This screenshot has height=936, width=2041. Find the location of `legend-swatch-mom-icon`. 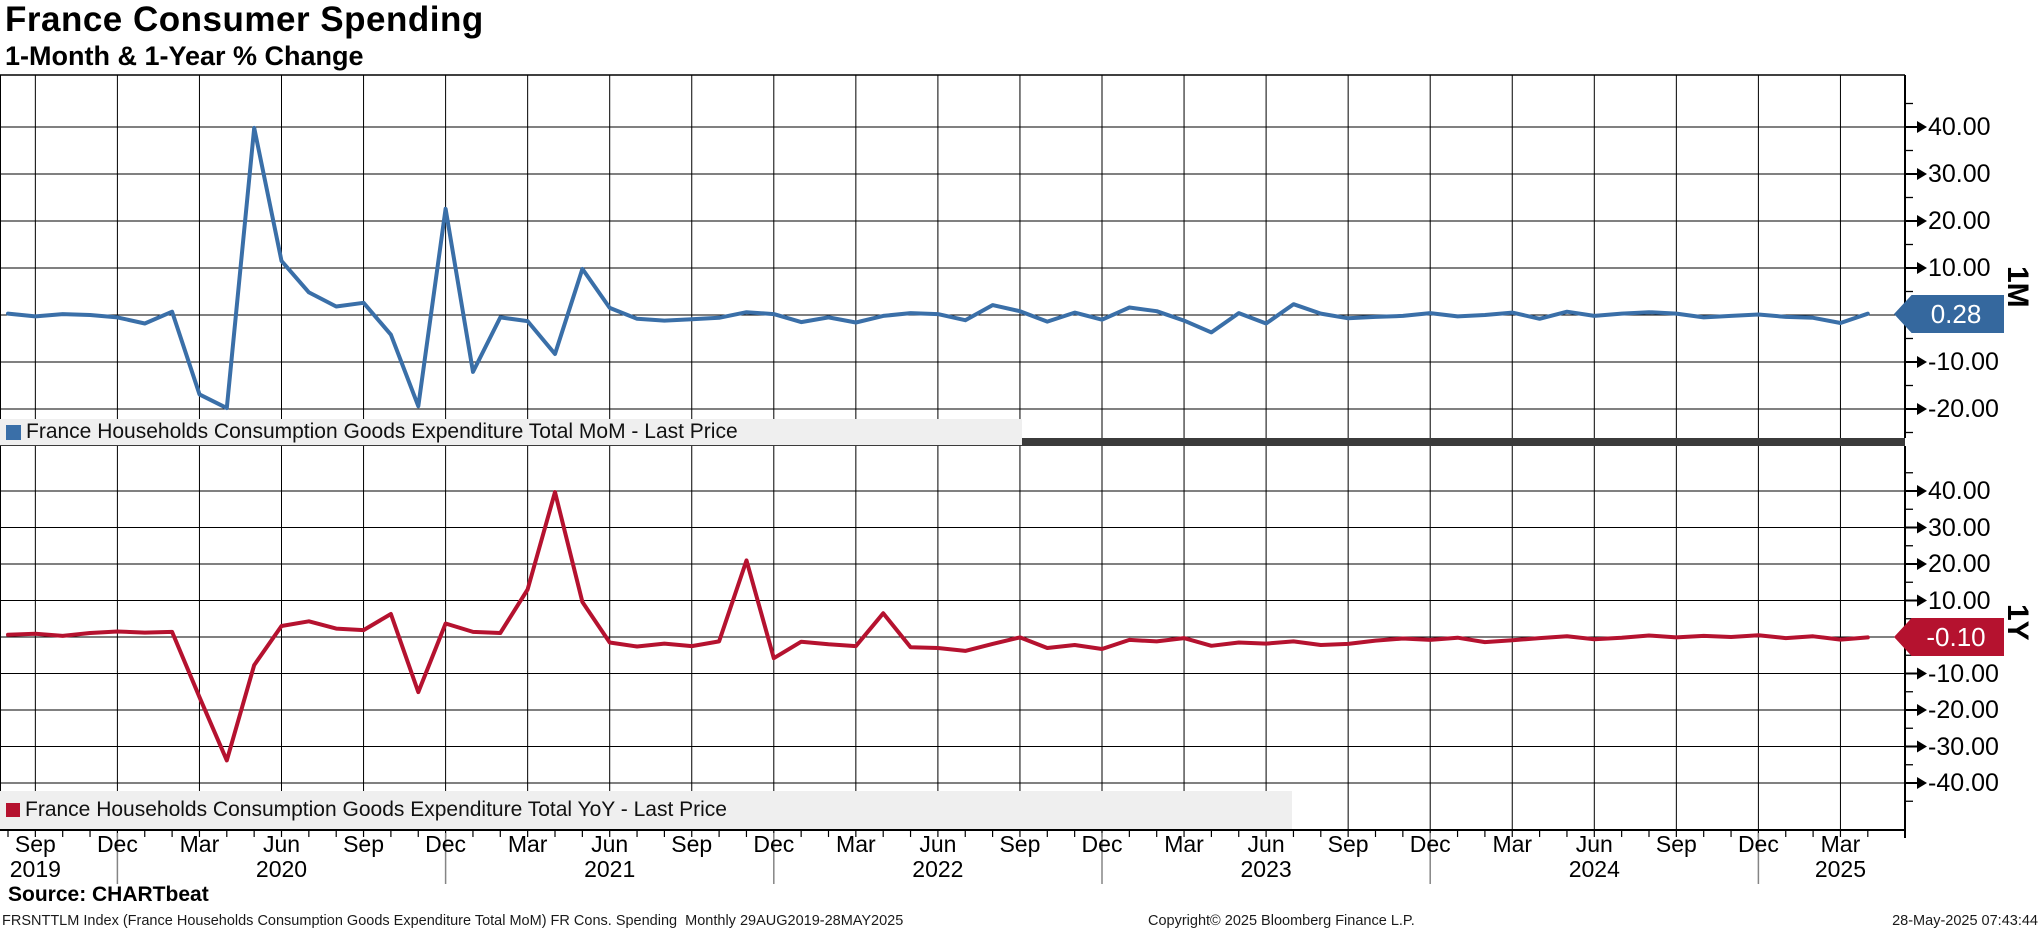

legend-swatch-mom-icon is located at coordinates (13, 432).